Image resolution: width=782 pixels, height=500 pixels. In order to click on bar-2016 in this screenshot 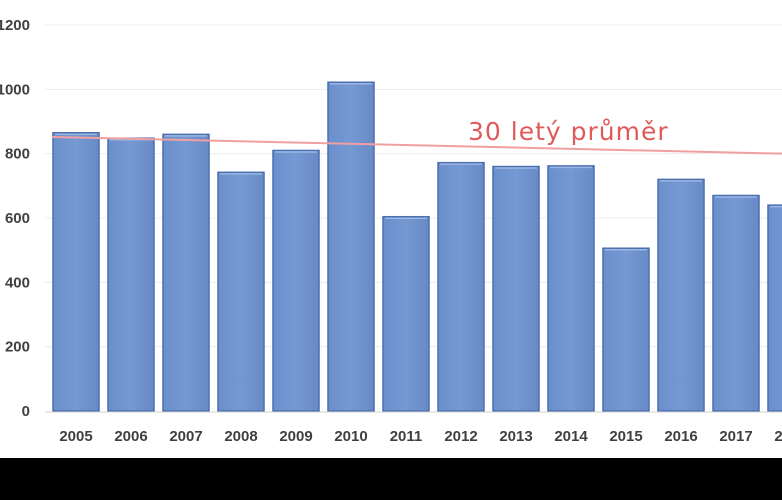, I will do `click(681, 295)`.